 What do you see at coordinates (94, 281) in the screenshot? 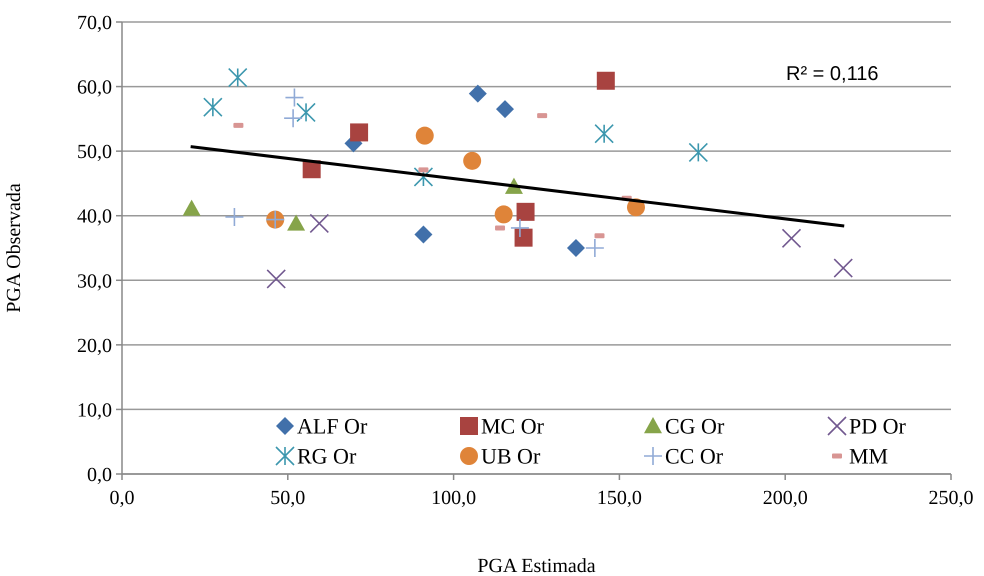
I see `y-tick-label: 30,0` at bounding box center [94, 281].